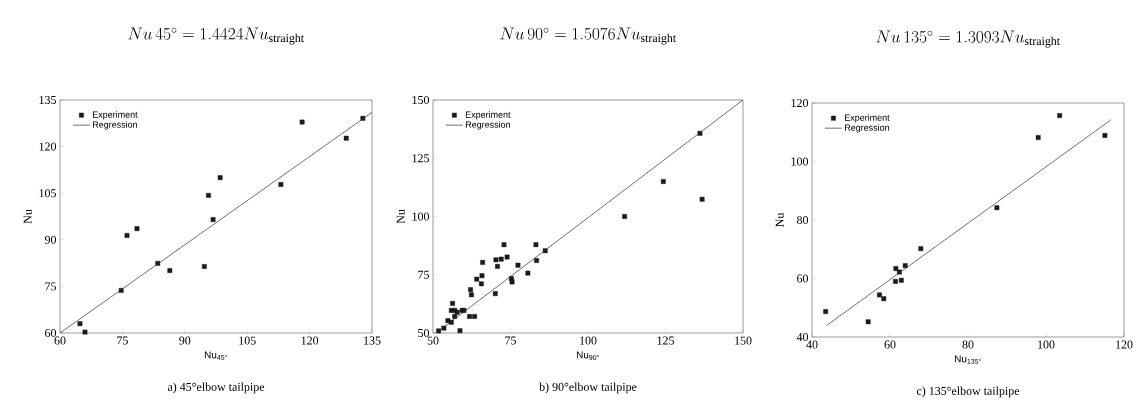 This screenshot has height=408, width=1138. Describe the element at coordinates (247, 340) in the screenshot. I see `x-tick-label: 105` at that location.